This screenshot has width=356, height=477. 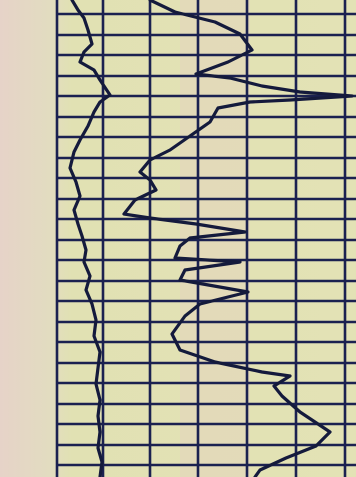 I want to click on left-trace, so click(x=90, y=238).